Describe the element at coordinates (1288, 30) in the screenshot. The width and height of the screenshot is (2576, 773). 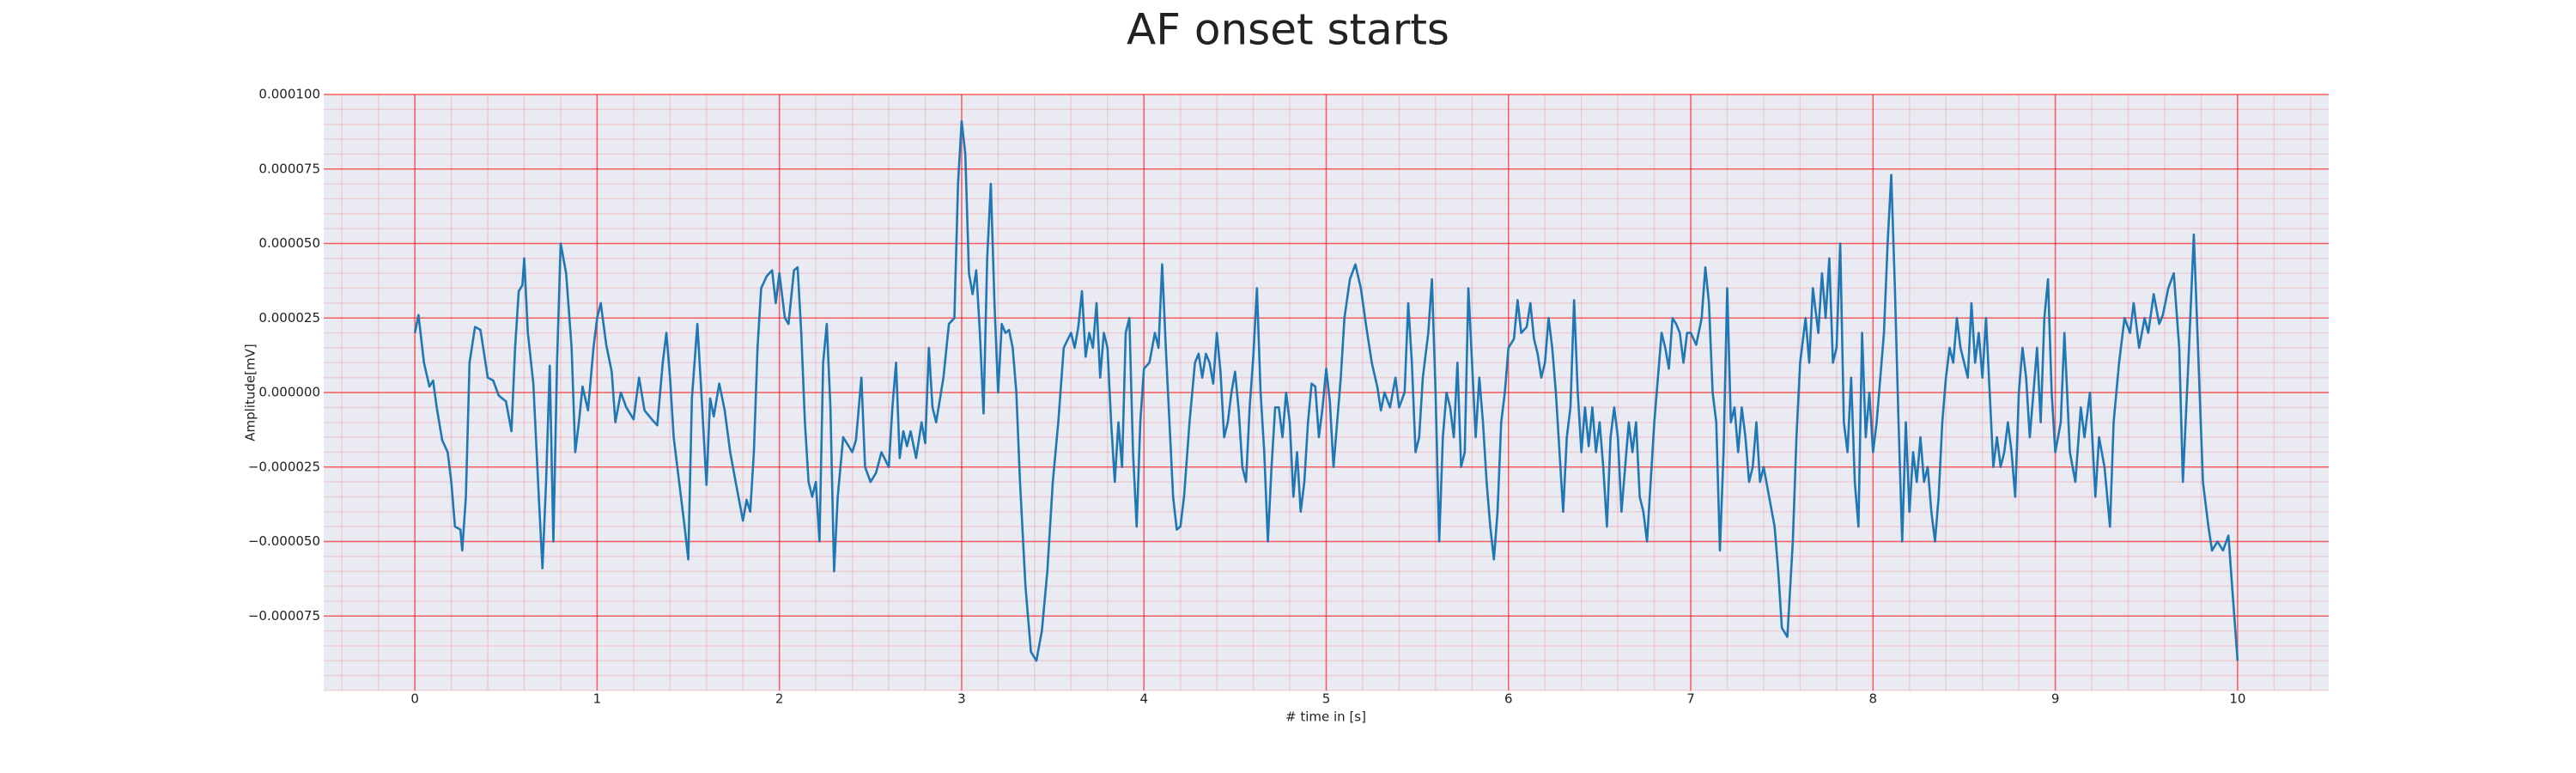
I see `chart-title: AF onset starts` at that location.